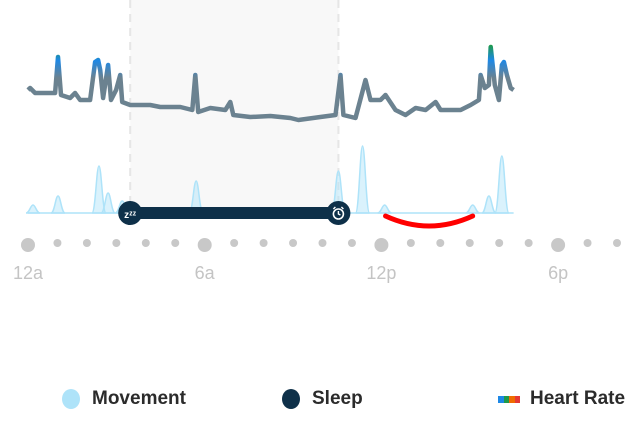  Describe the element at coordinates (291, 399) in the screenshot. I see `sleep-swatch` at that location.